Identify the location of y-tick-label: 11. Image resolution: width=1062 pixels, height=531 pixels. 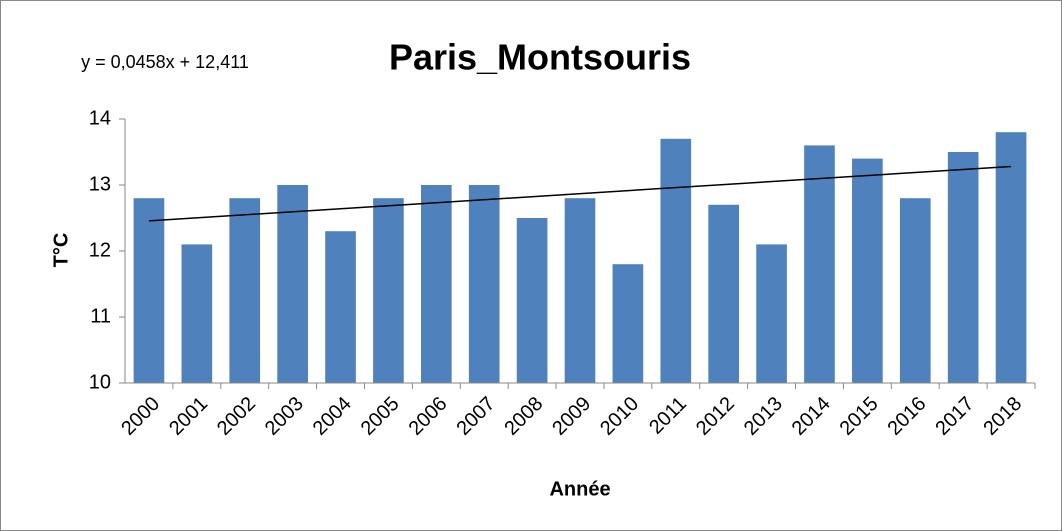
(100, 316).